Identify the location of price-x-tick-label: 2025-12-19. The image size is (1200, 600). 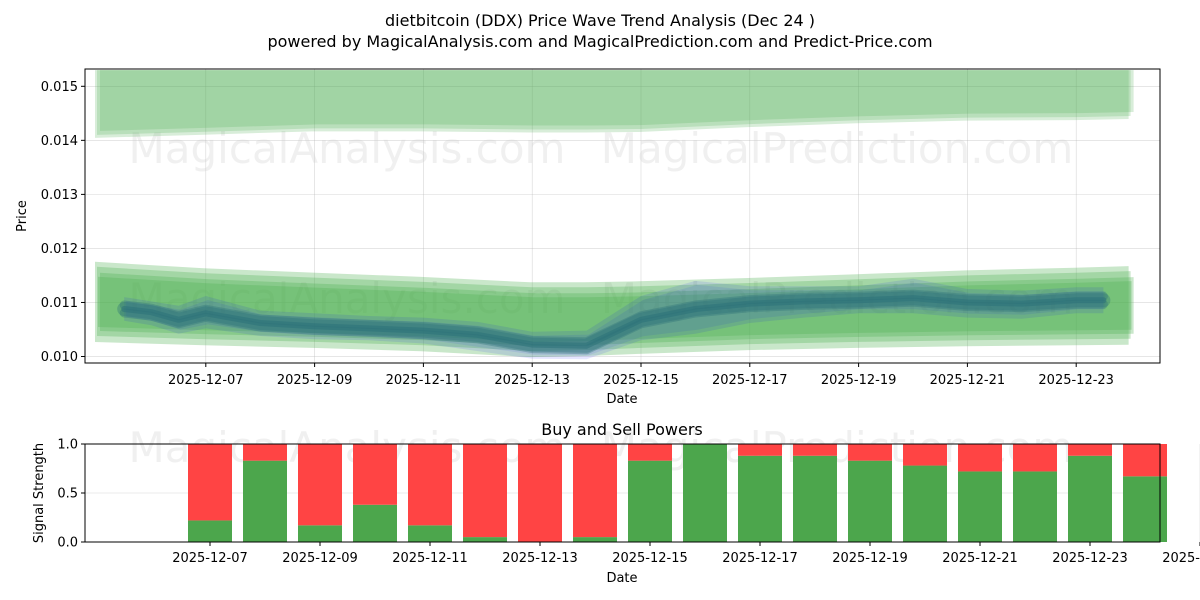
(859, 380).